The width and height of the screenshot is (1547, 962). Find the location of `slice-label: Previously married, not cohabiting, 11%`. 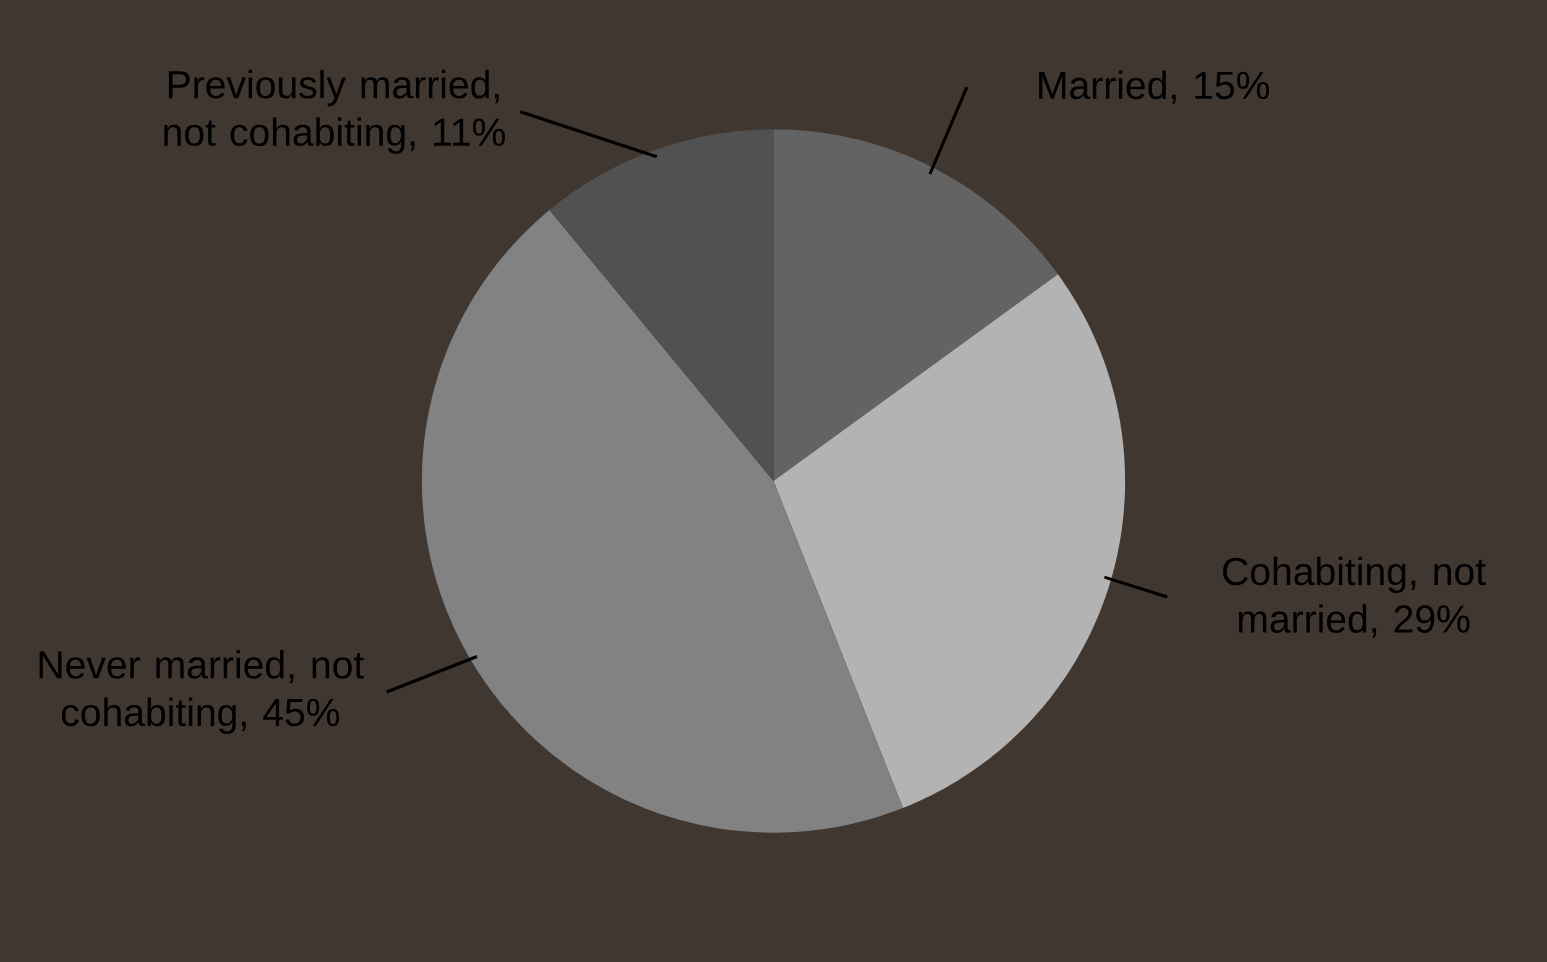

slice-label: Previously married, not cohabiting, 11% is located at coordinates (334, 111).